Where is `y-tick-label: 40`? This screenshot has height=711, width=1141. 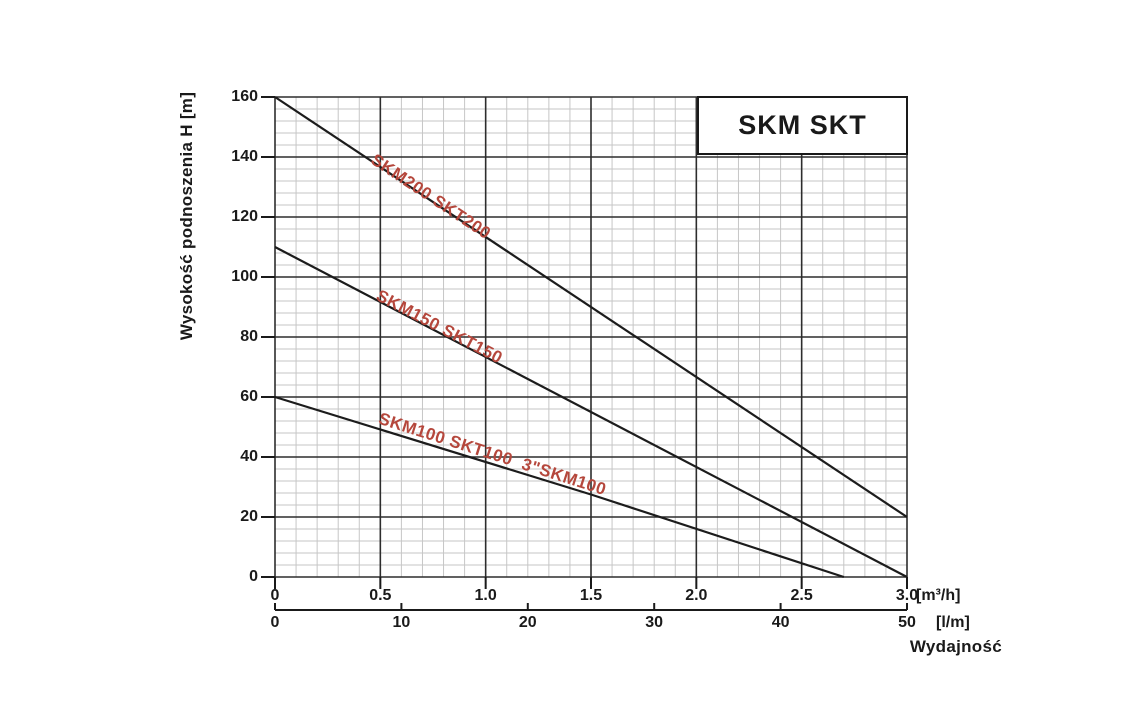 y-tick-label: 40 is located at coordinates (249, 456).